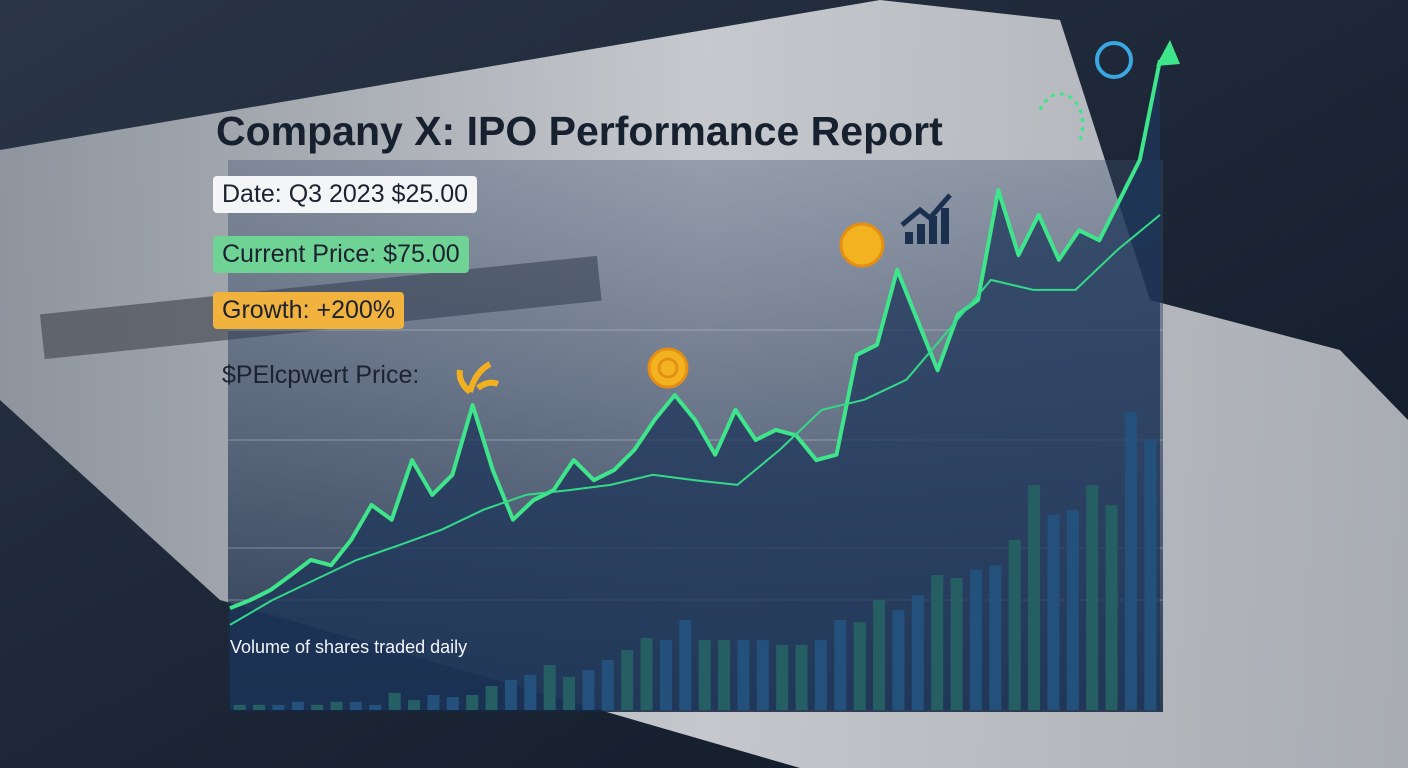 The image size is (1408, 768). Describe the element at coordinates (1114, 60) in the screenshot. I see `dollar-icon` at that location.